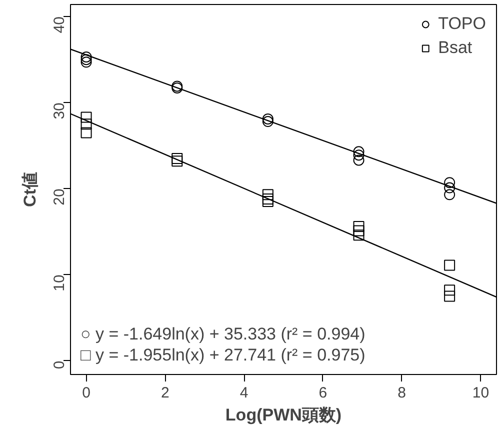 The width and height of the screenshot is (500, 444). Describe the element at coordinates (59, 25) in the screenshot. I see `y-tick-label: 40` at that location.